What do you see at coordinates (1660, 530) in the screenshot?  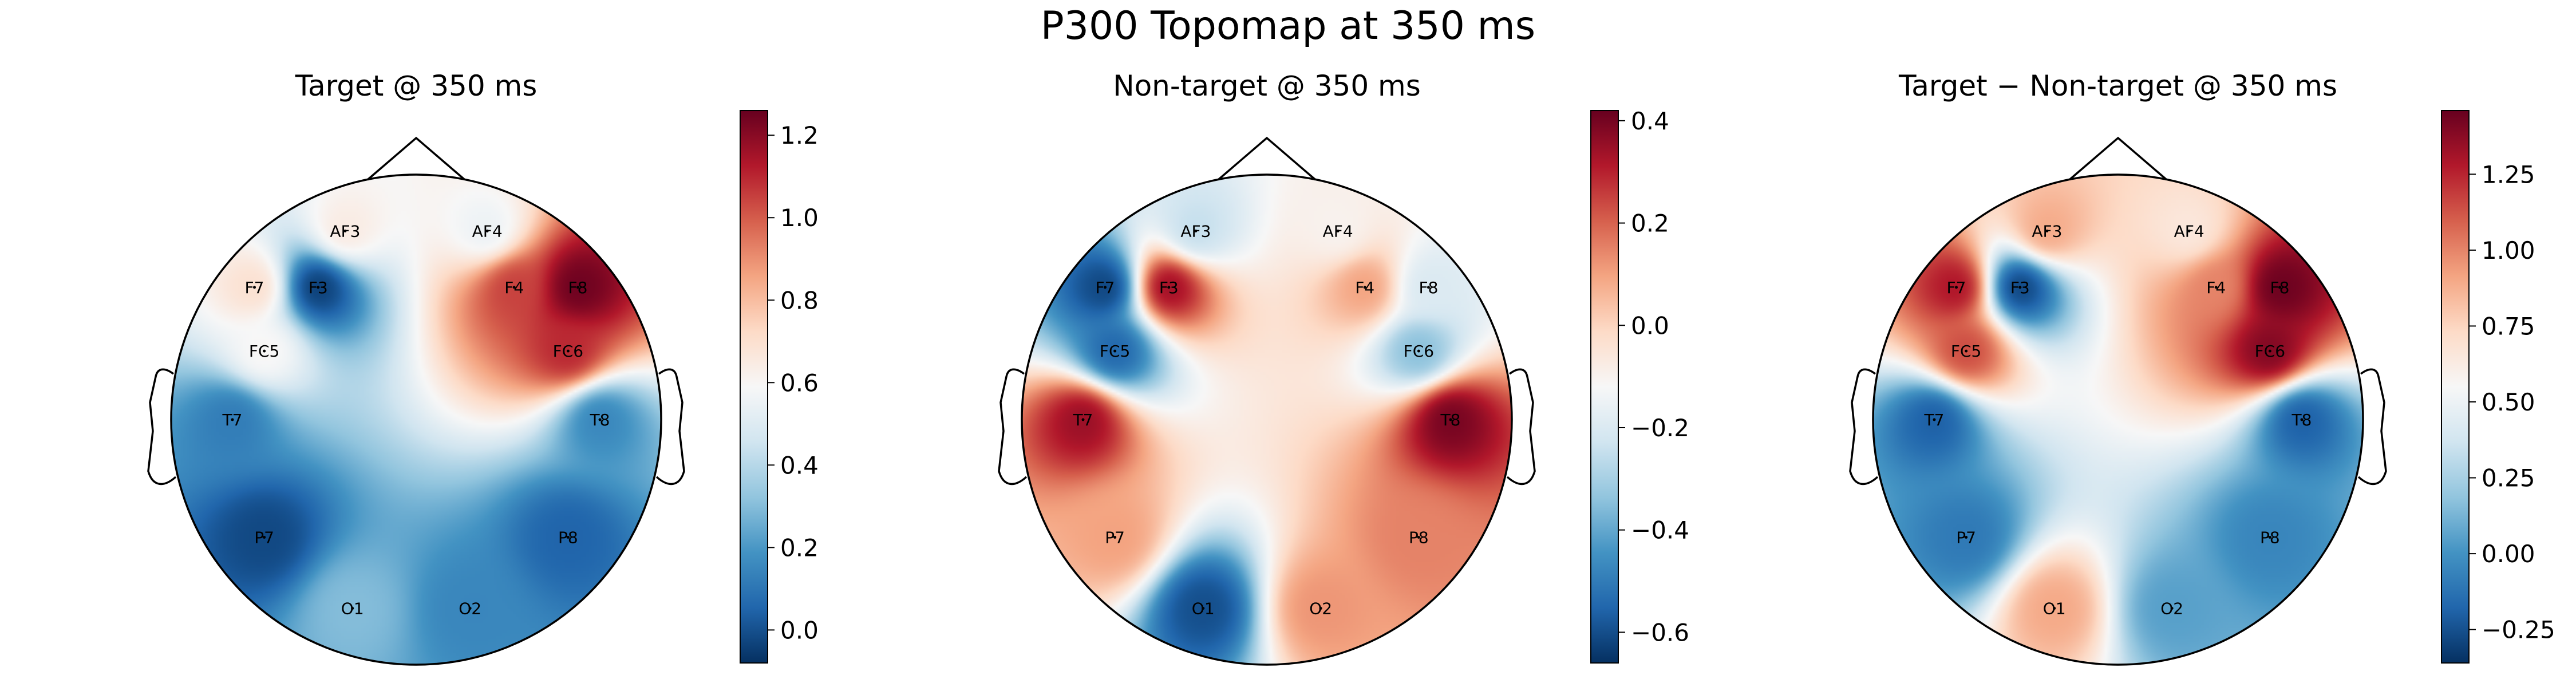 I see `colorbar-tick-label: −0.4` at bounding box center [1660, 530].